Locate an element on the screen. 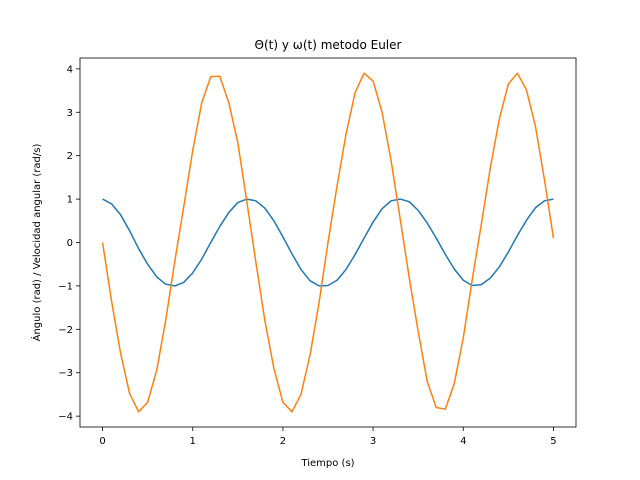 This screenshot has height=480, width=640. y-tick-label: 1 is located at coordinates (70, 200).